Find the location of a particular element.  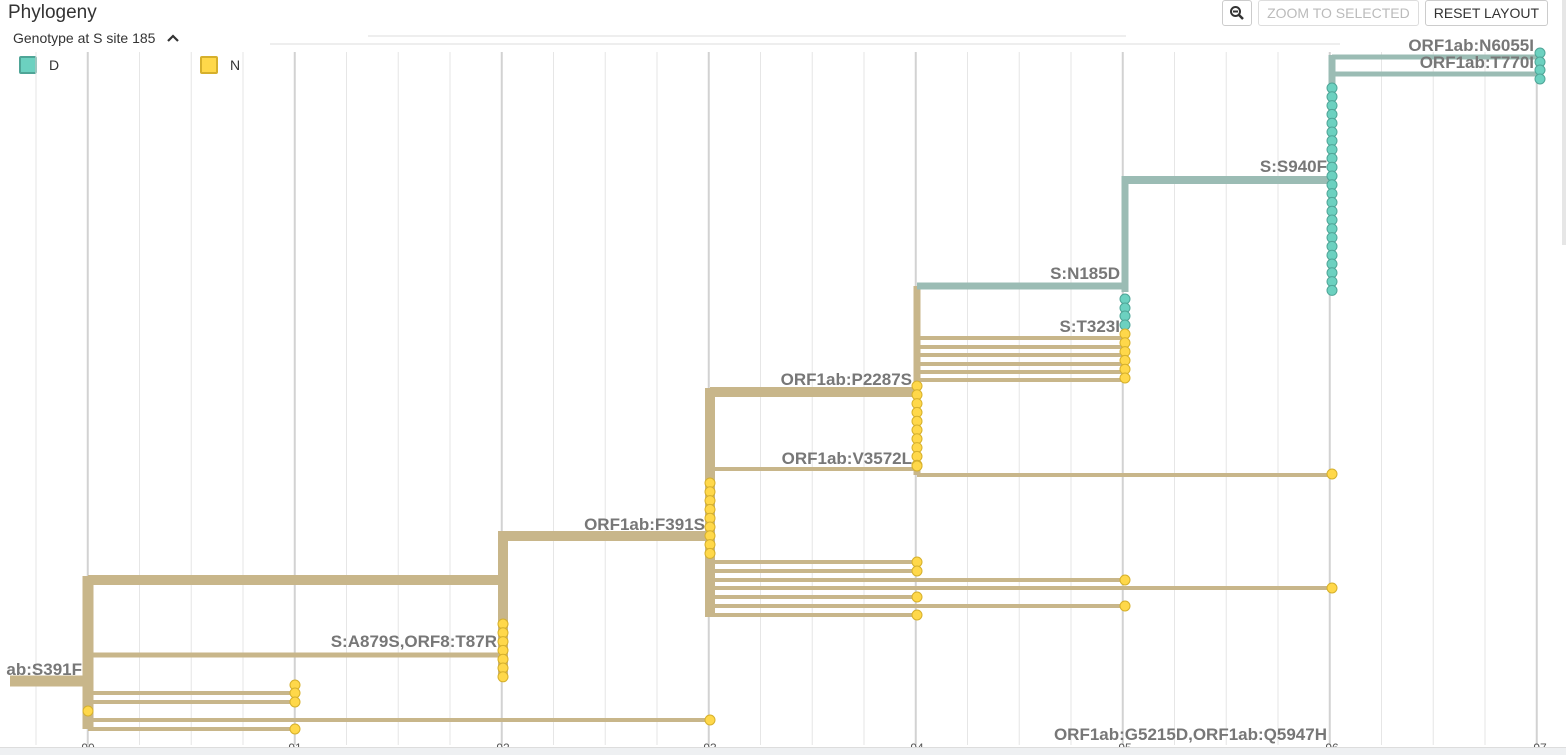

legend-swatch-n is located at coordinates (209, 65).